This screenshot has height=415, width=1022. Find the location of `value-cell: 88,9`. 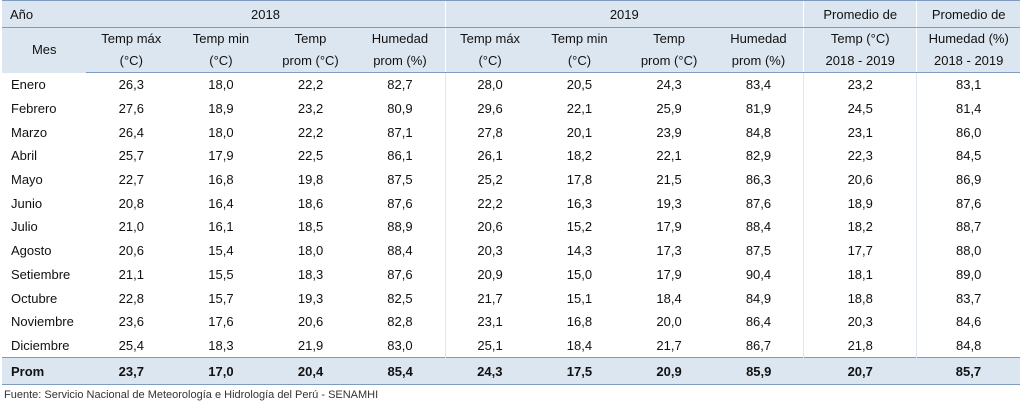

value-cell: 88,9 is located at coordinates (400, 227).